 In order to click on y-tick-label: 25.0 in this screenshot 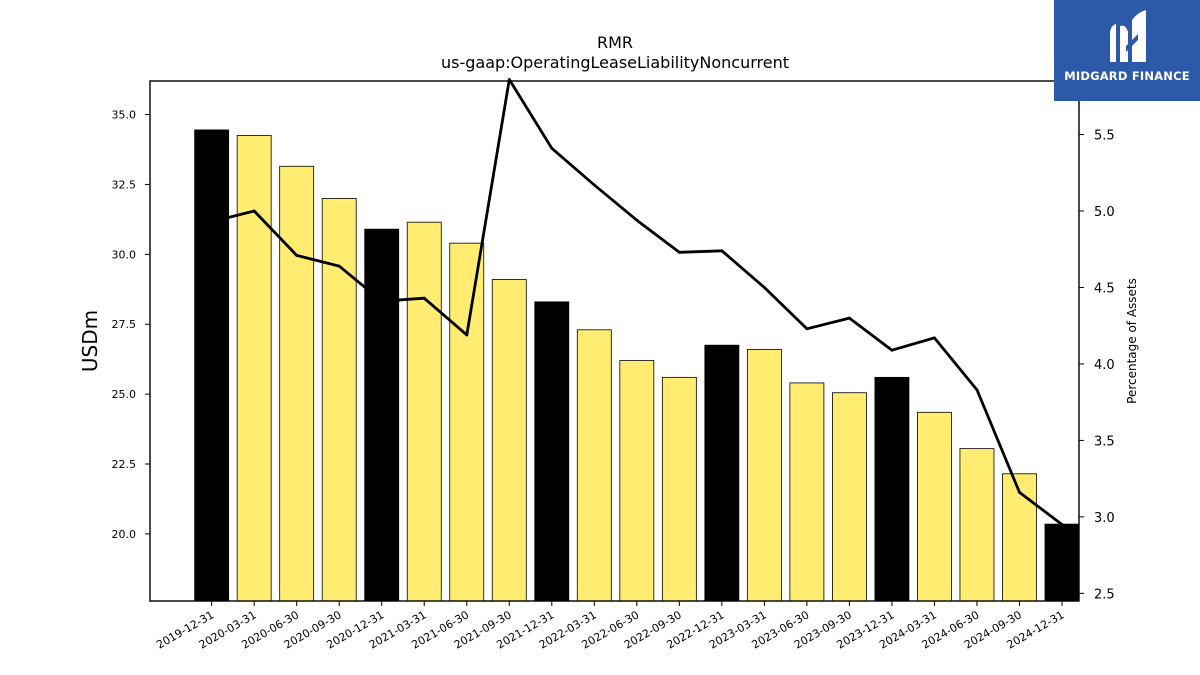, I will do `click(124, 394)`.